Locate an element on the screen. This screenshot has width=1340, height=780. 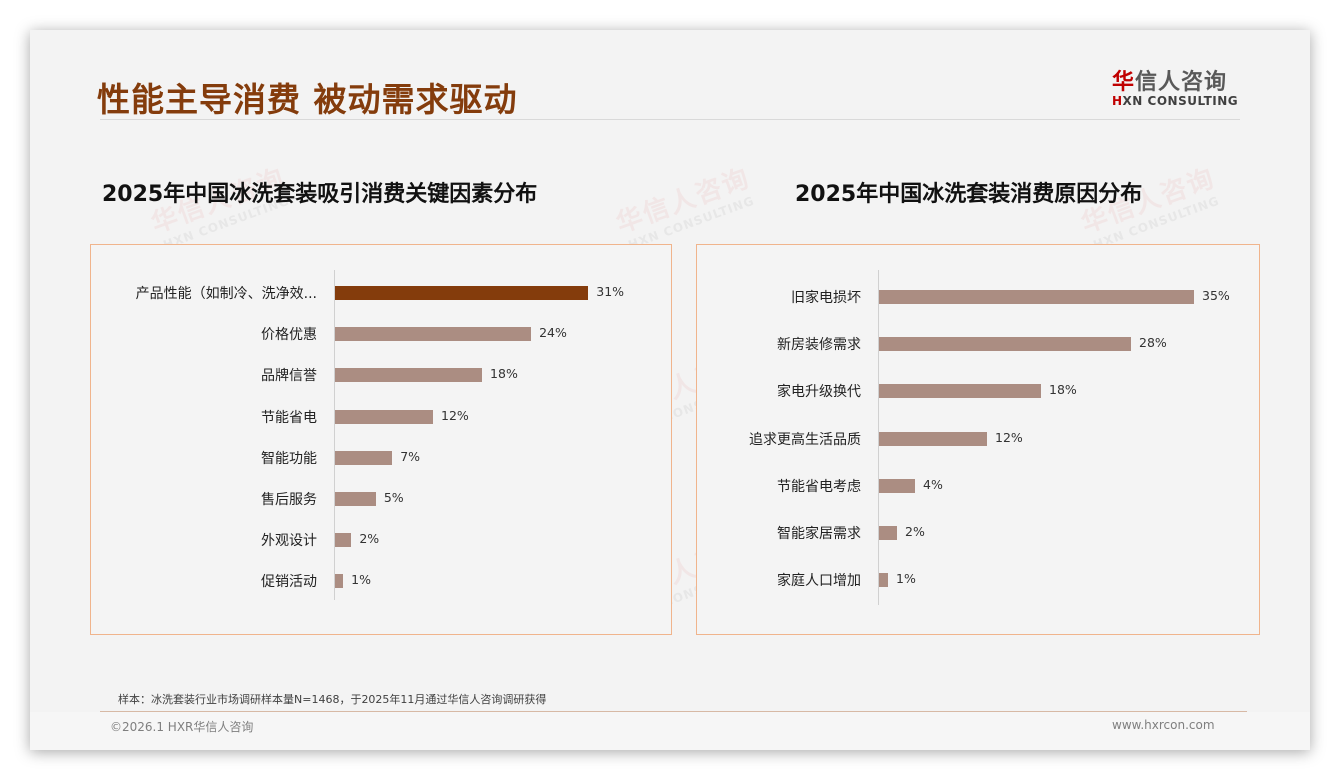
category-label: 节能省电考虑 is located at coordinates (819, 486).